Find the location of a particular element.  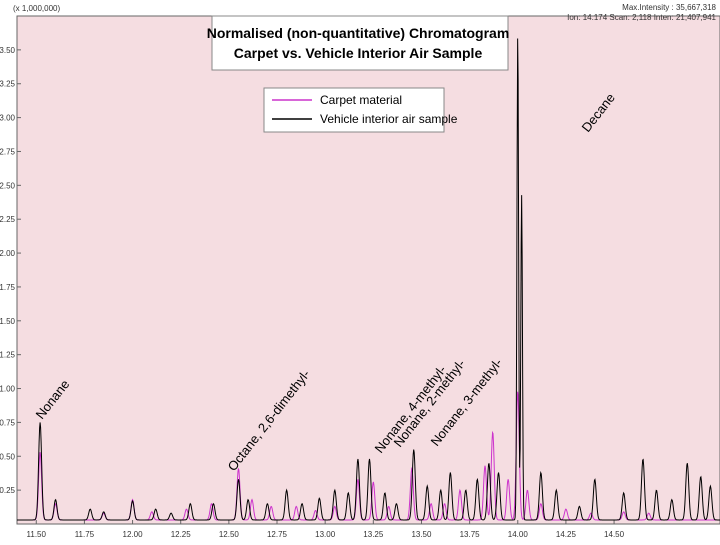

y-tick-label: 2.25 is located at coordinates (8, 219).